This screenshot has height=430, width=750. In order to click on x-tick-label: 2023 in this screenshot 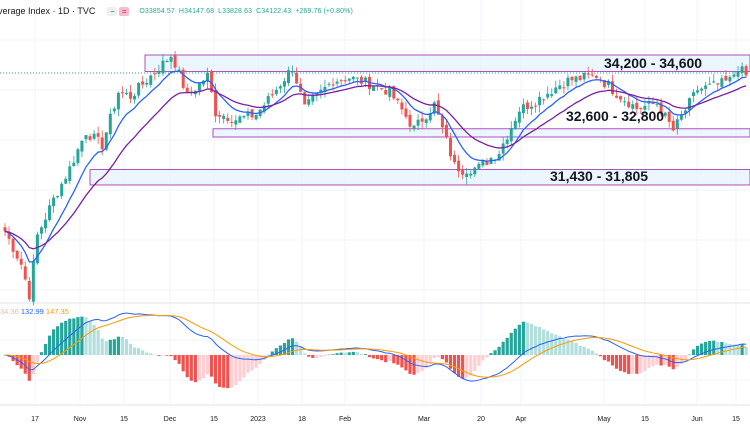, I will do `click(258, 419)`.